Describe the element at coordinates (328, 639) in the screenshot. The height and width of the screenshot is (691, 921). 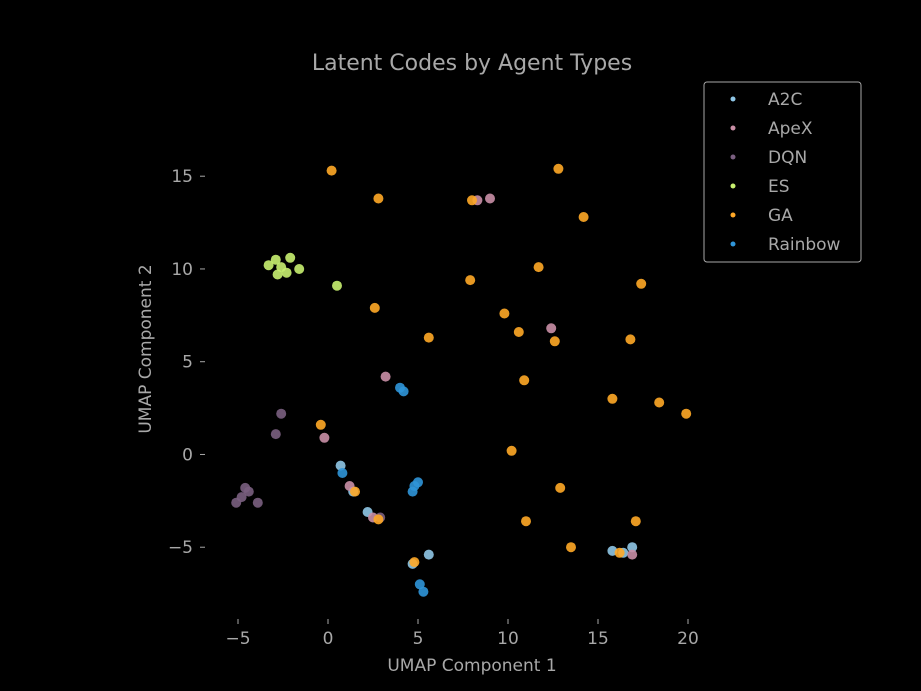
I see `x-tick-label: 0` at that location.